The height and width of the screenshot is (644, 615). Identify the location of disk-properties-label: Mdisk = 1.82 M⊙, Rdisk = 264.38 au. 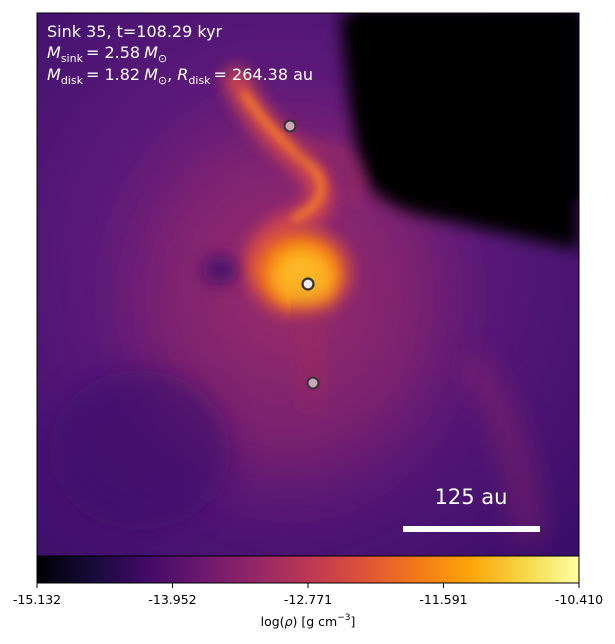
(180, 76).